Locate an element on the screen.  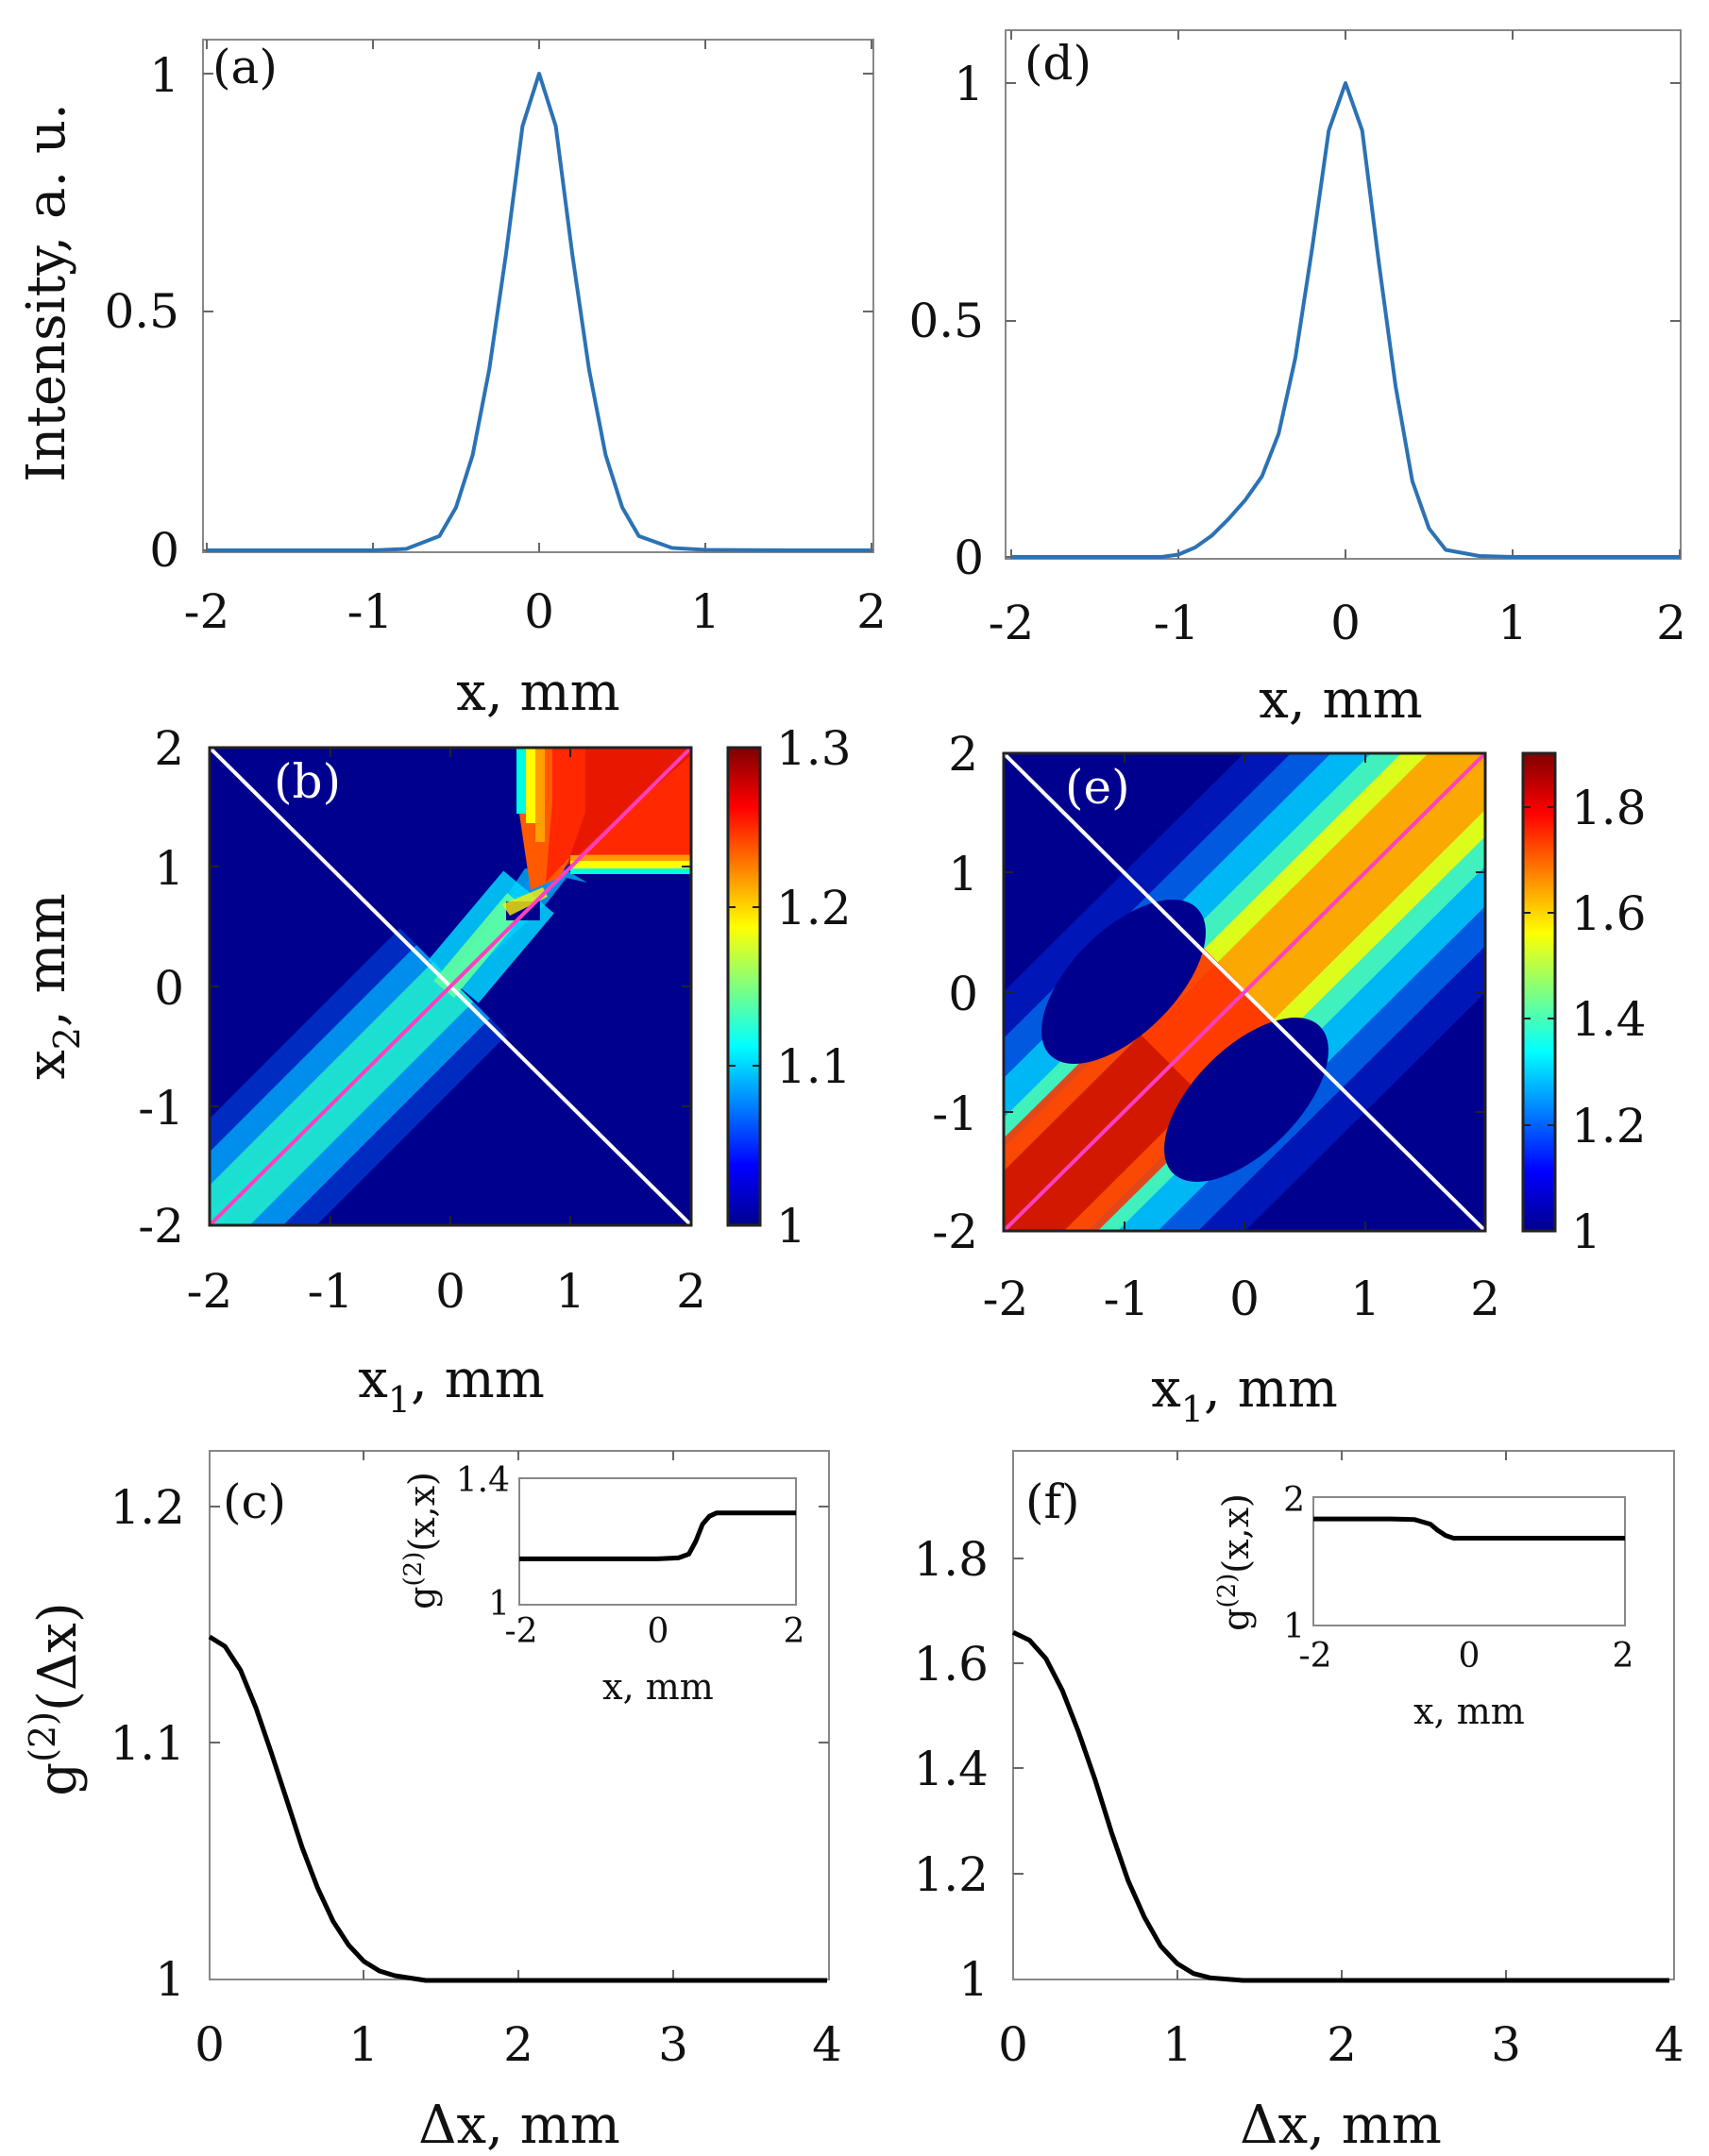
panel-label: (d) is located at coordinates (1058, 63).